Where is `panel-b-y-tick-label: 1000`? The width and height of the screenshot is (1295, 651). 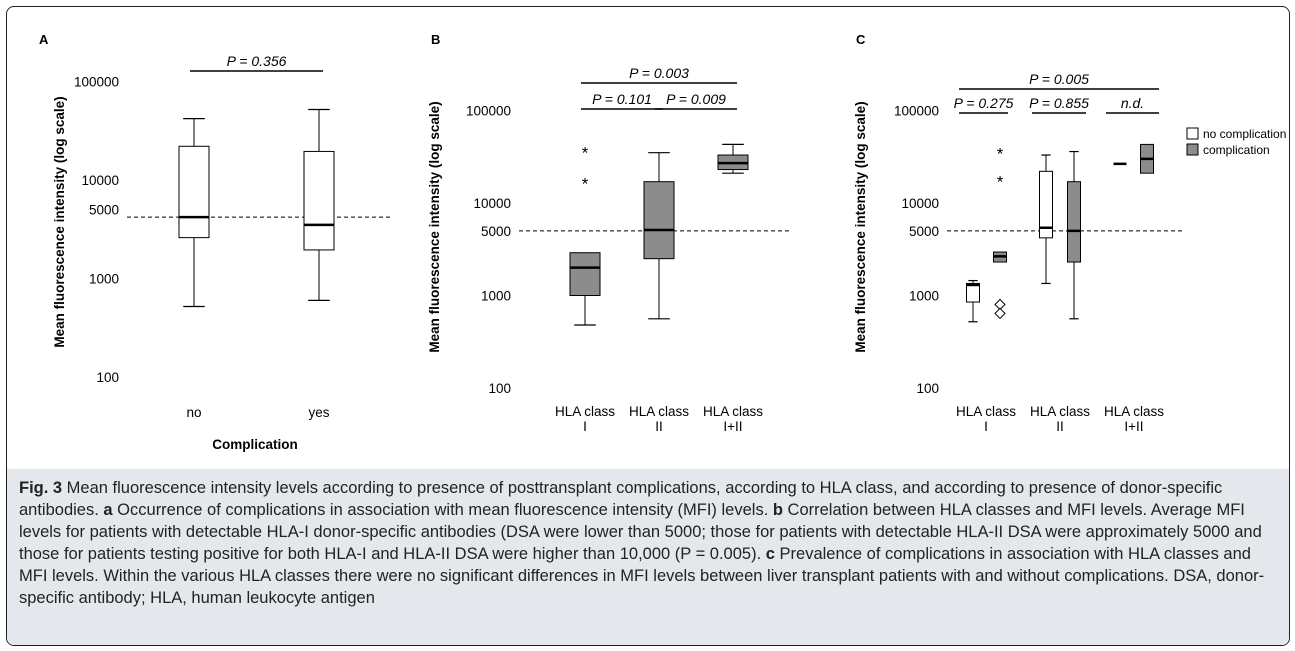 panel-b-y-tick-label: 1000 is located at coordinates (496, 296).